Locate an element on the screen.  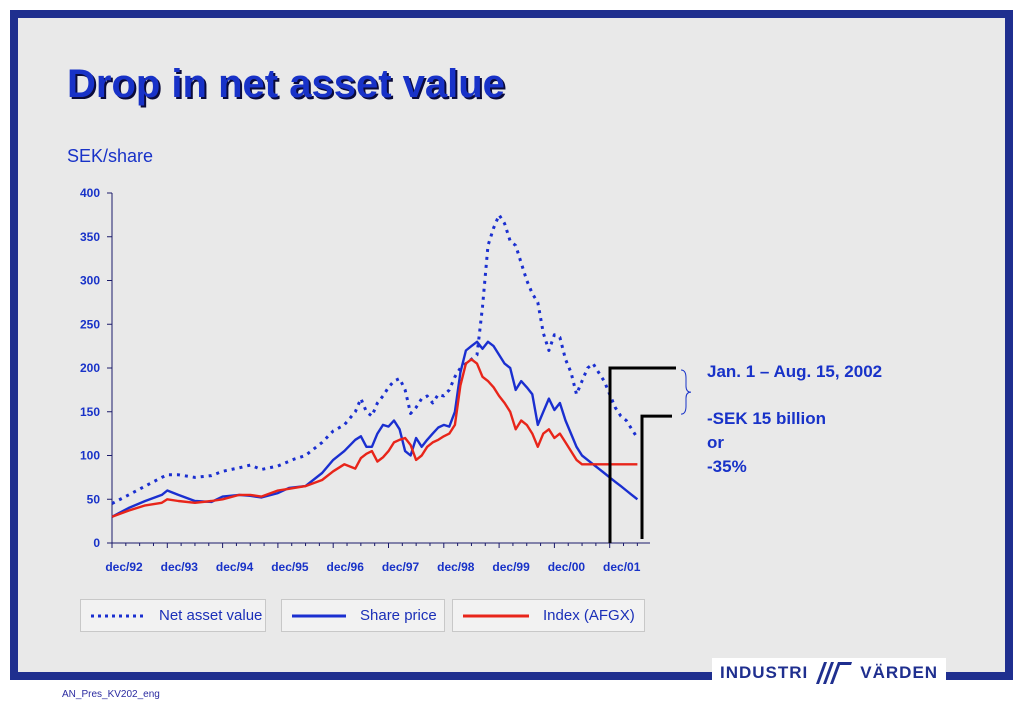
x-tick-label: dec/97 is located at coordinates (401, 567).